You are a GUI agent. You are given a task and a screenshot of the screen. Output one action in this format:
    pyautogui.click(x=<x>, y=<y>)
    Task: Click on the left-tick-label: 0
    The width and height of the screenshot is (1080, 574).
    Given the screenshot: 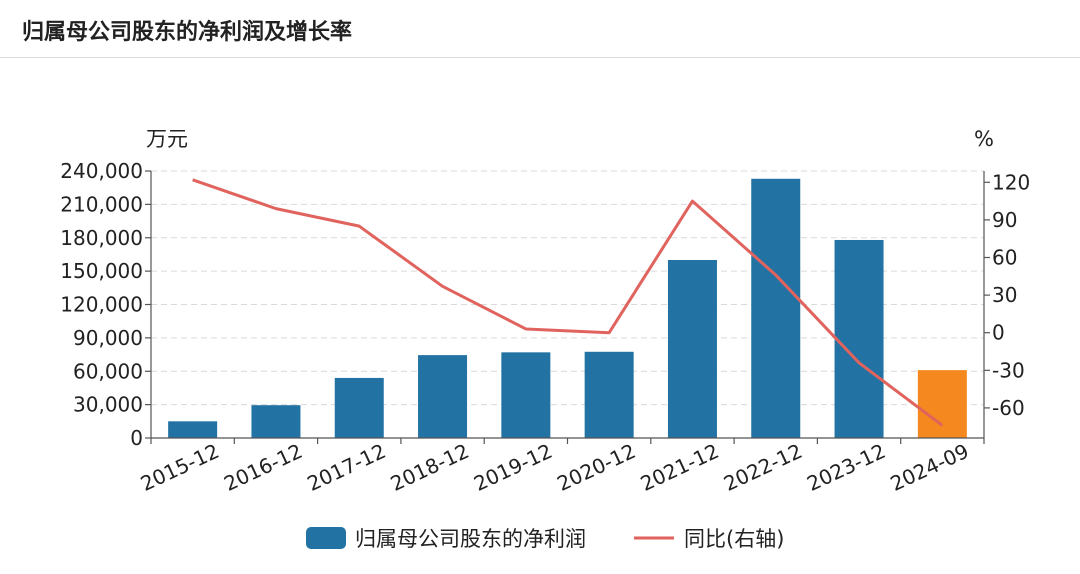 What is the action you would take?
    pyautogui.click(x=136, y=438)
    